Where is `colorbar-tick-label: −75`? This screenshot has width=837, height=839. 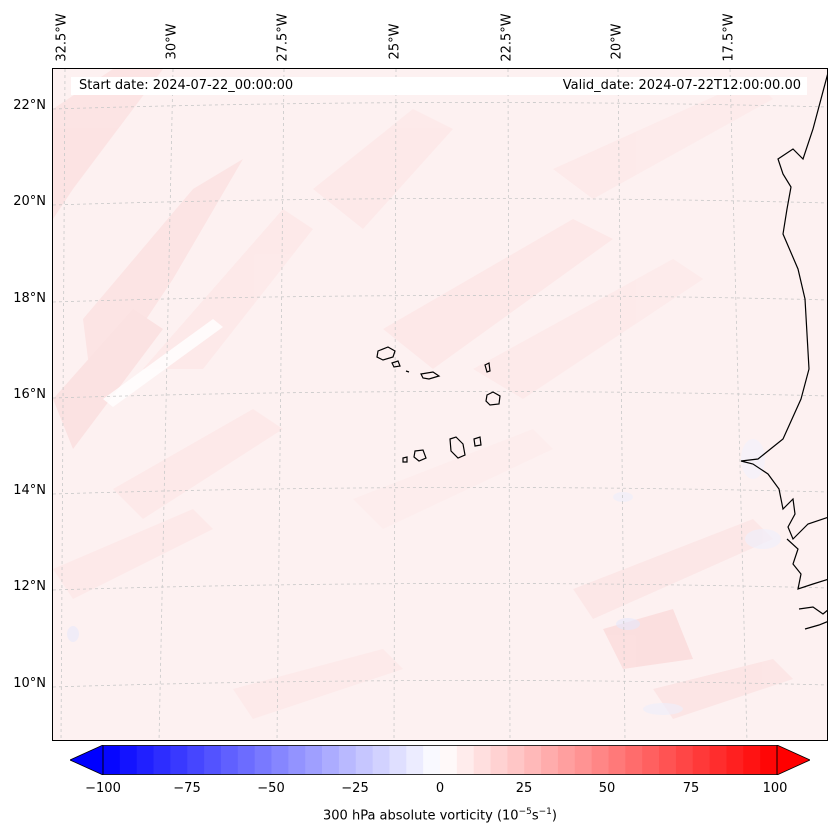 colorbar-tick-label: −75 is located at coordinates (187, 788).